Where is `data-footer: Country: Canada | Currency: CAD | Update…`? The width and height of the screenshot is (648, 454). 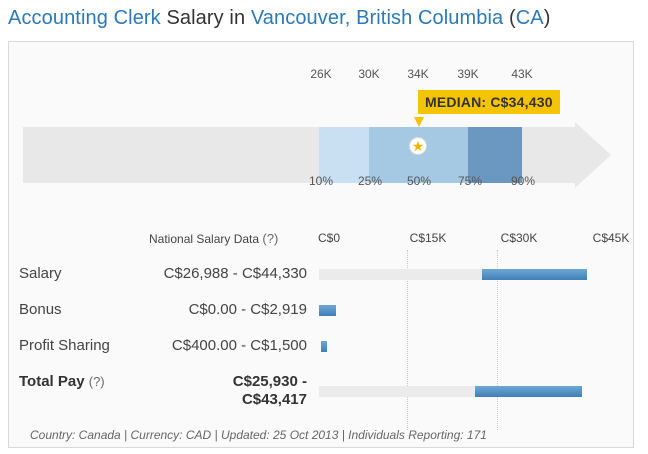 data-footer: Country: Canada | Currency: CAD | Update… is located at coordinates (258, 435).